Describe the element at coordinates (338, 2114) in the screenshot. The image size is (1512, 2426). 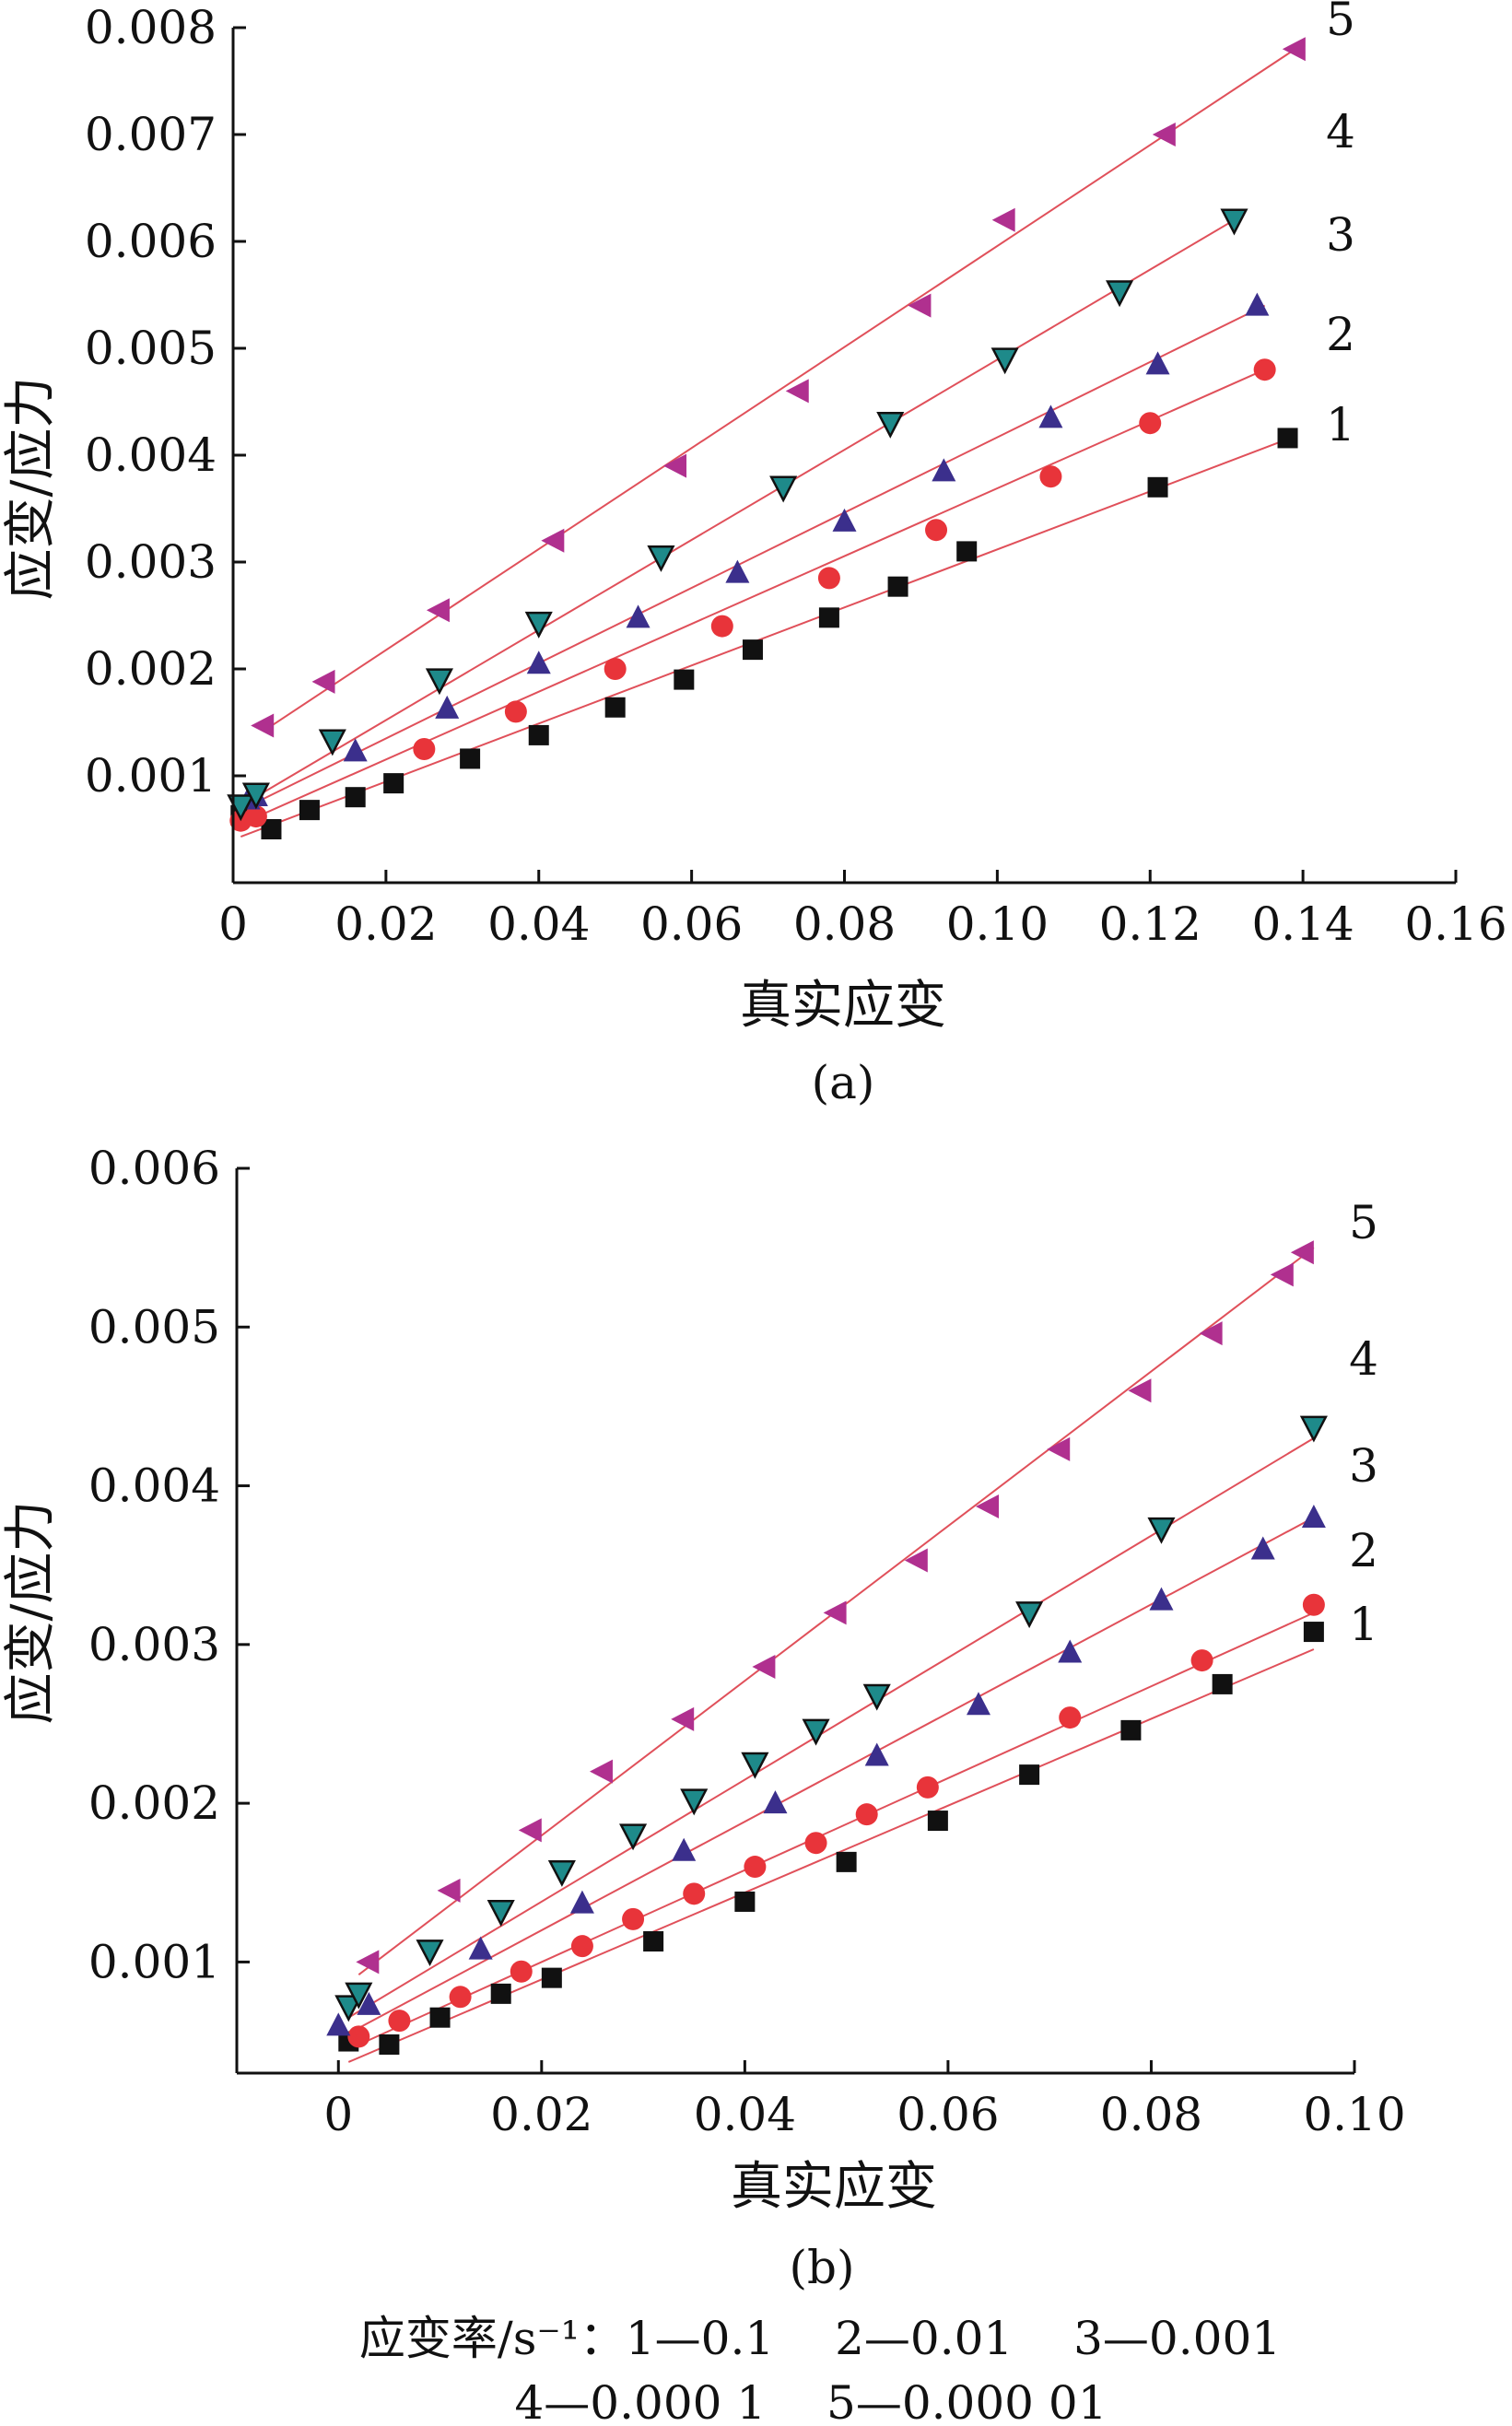
I see `chart-b-x-tick-label: 0` at that location.